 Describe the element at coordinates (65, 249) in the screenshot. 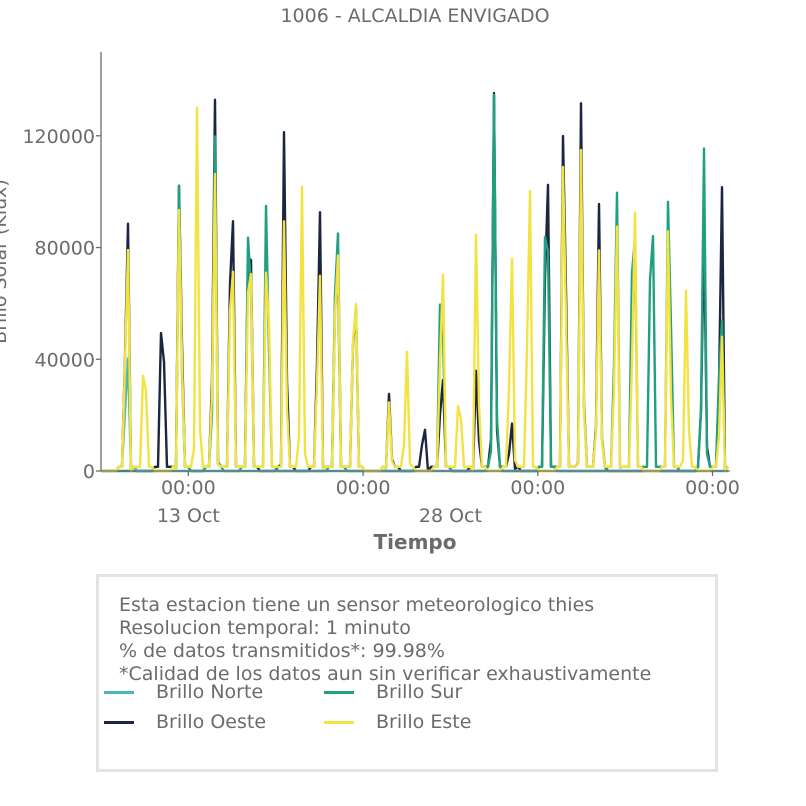

I see `y-tick-label: 80000` at that location.